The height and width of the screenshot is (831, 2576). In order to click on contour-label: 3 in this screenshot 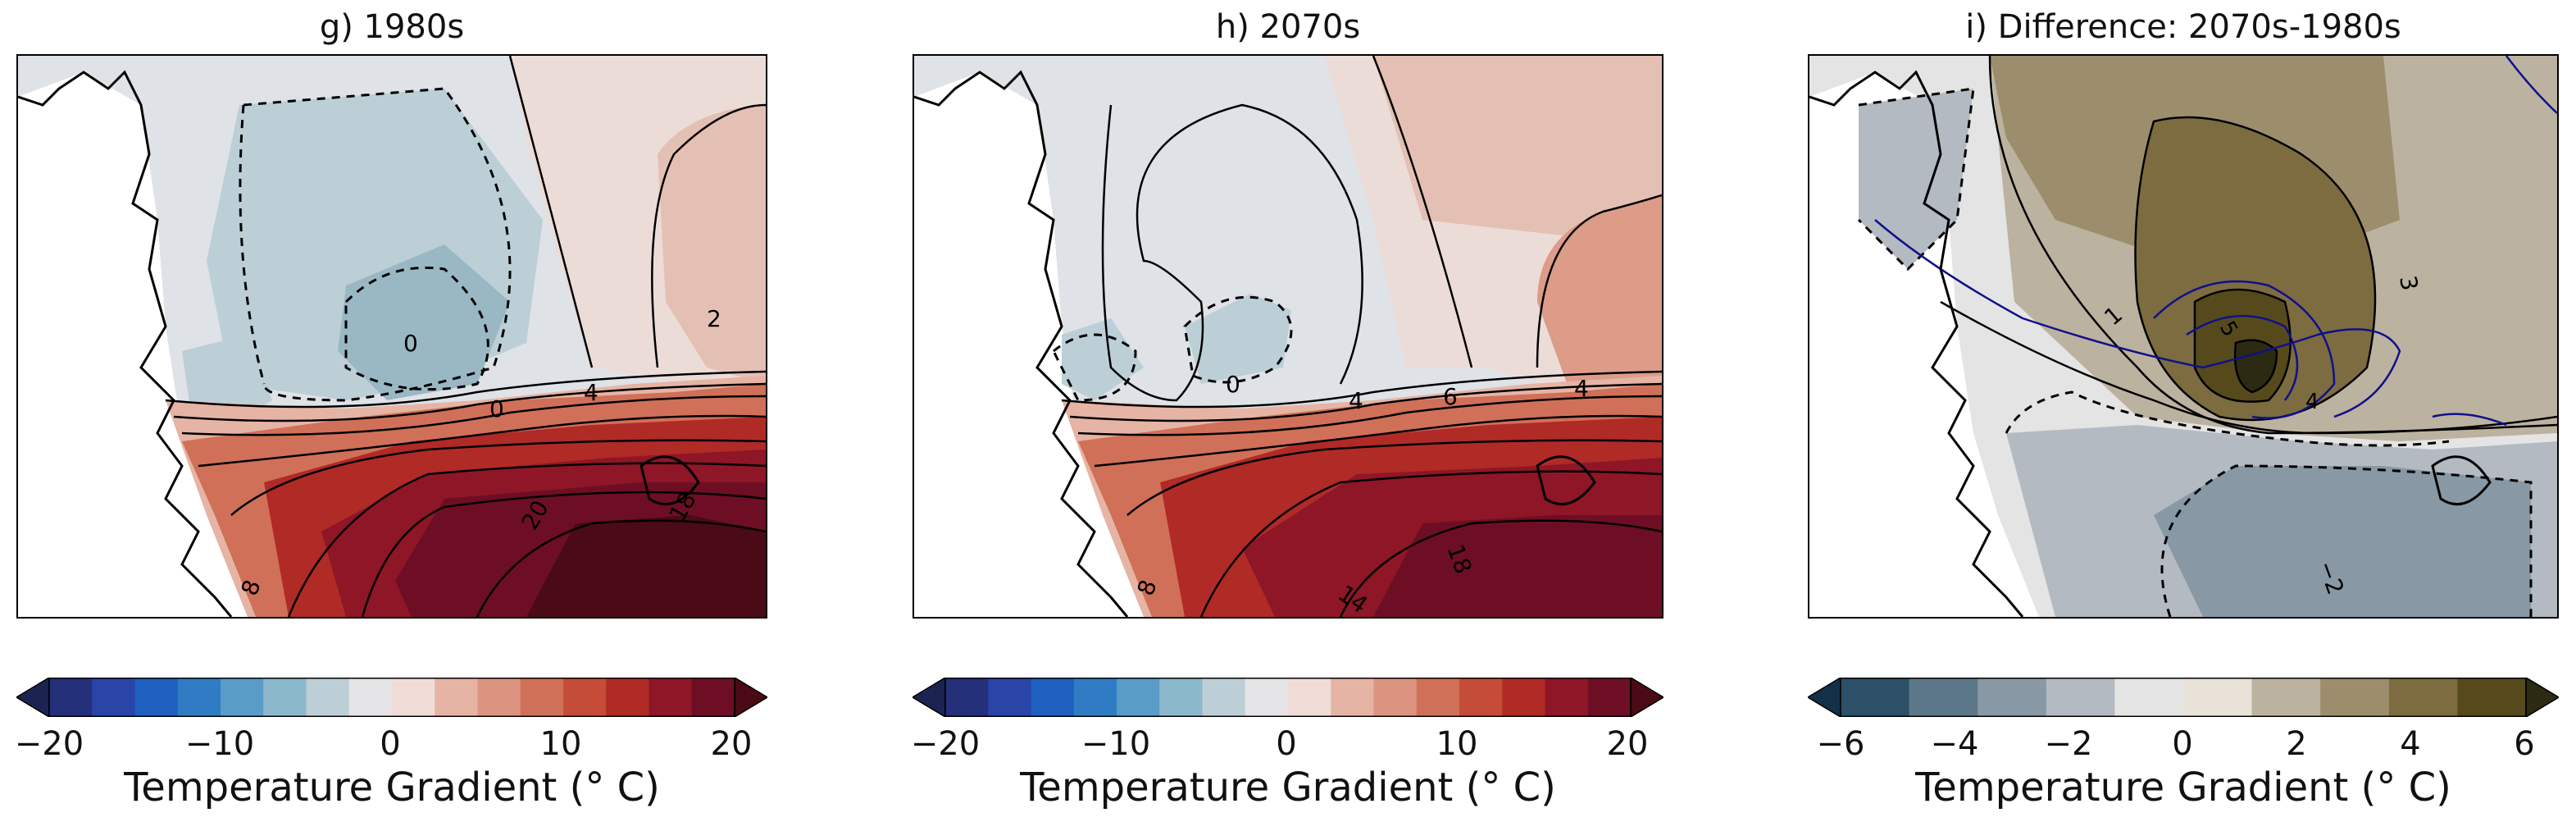, I will do `click(2409, 282)`.